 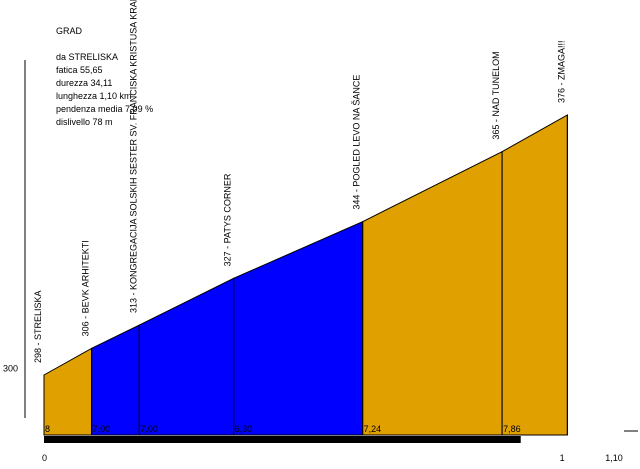 What do you see at coordinates (614, 458) in the screenshot?
I see `x-tick-label: 1,10` at bounding box center [614, 458].